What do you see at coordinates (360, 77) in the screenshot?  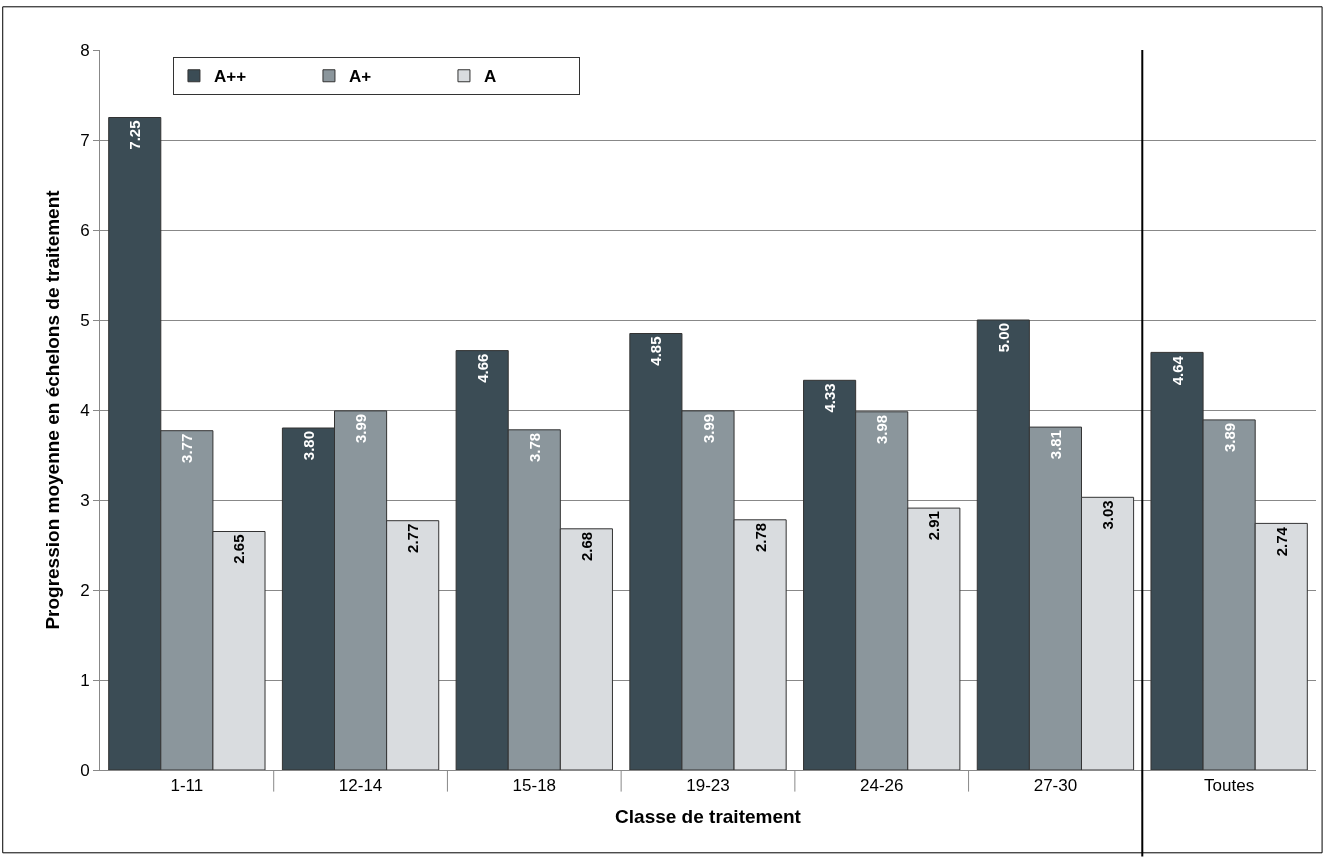 I see `legend-label: A+` at bounding box center [360, 77].